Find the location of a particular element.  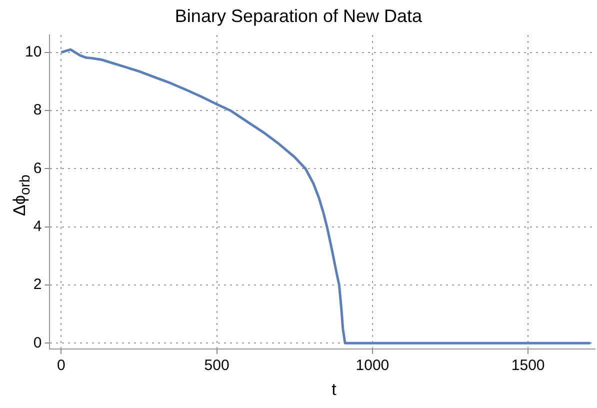

chart-title: Binary Separation of New Data is located at coordinates (299, 16).